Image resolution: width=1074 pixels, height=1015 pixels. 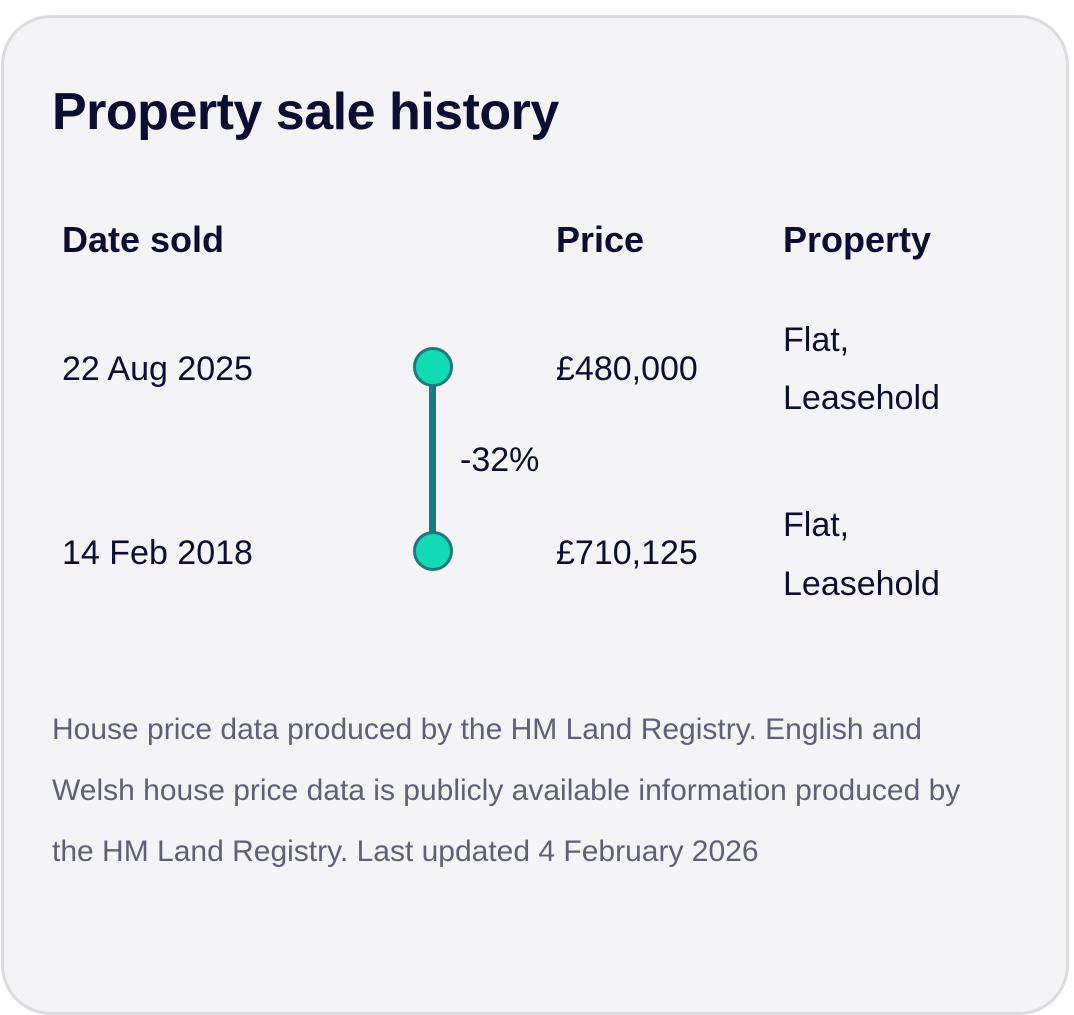 What do you see at coordinates (857, 239) in the screenshot?
I see `column-header-property: Property` at bounding box center [857, 239].